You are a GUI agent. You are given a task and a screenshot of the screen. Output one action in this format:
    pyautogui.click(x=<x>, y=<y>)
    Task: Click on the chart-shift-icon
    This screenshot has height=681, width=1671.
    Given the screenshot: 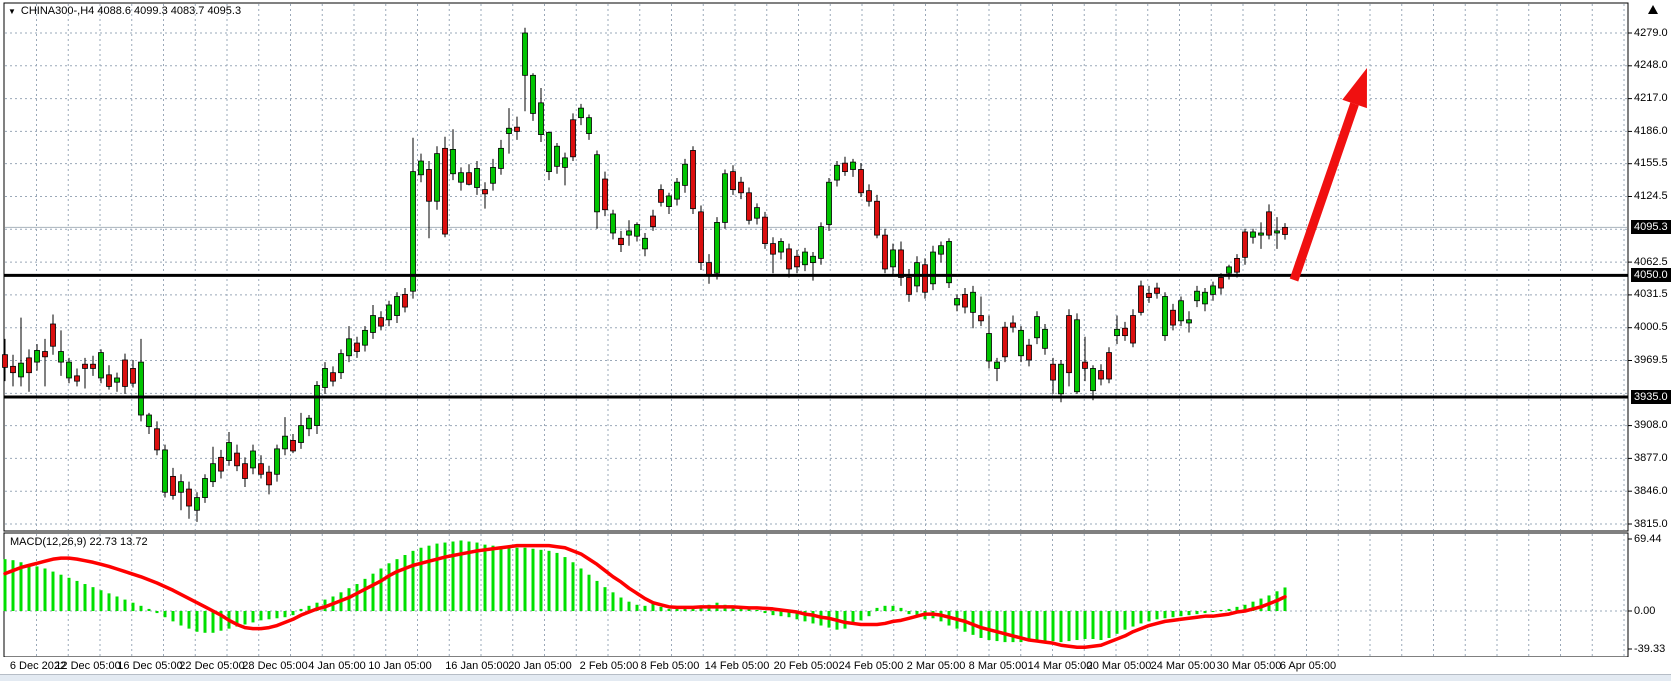 What is the action you would take?
    pyautogui.click(x=1653, y=9)
    